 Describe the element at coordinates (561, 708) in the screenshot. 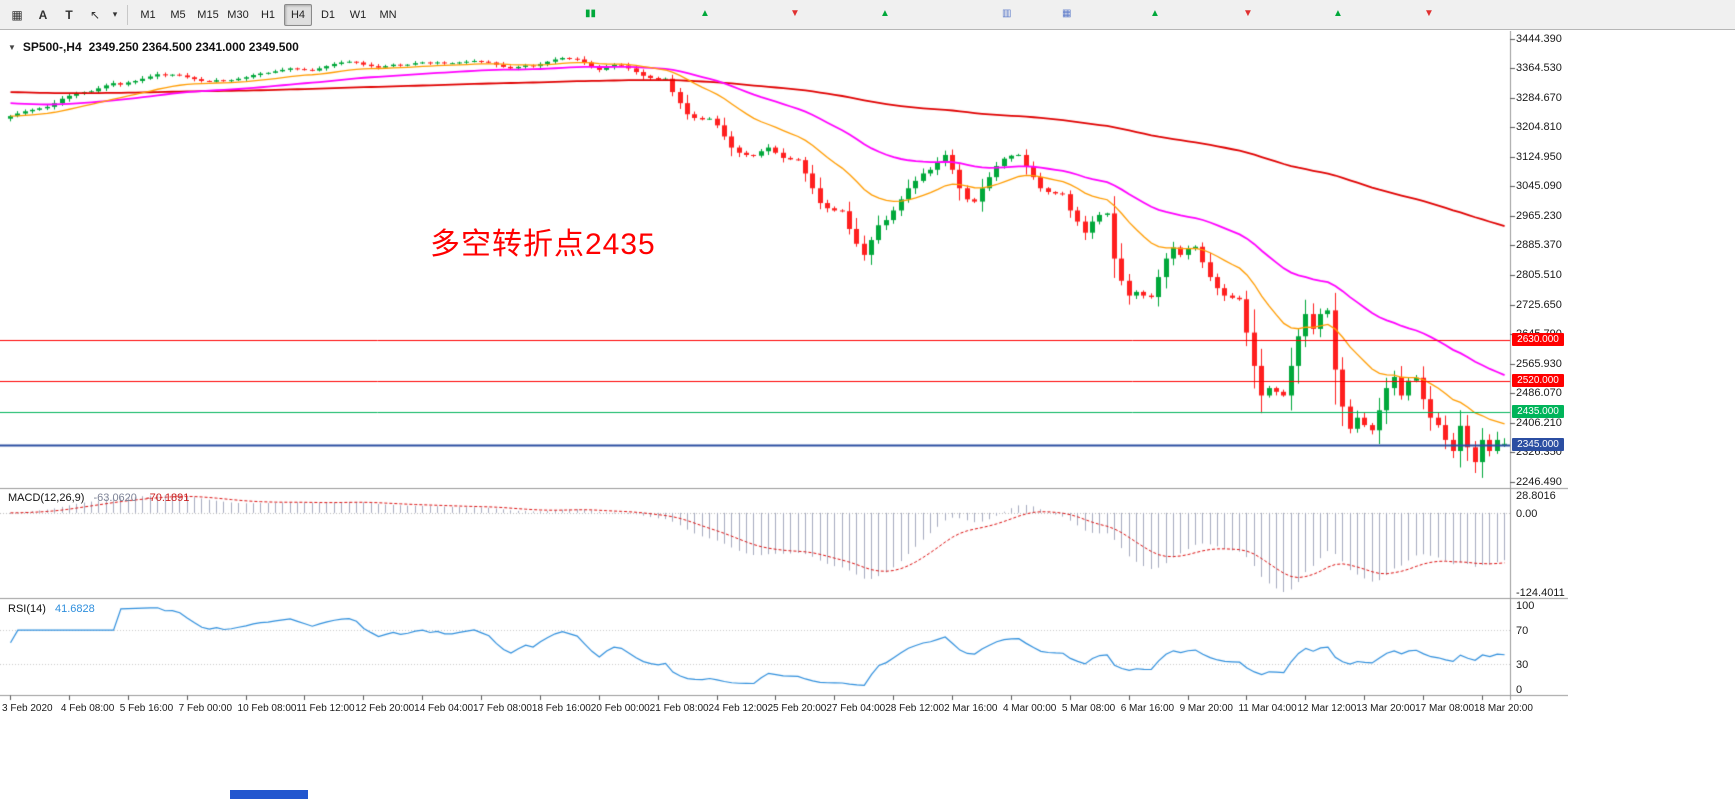

I see `time-axis-label: 18 Feb 16:00` at that location.